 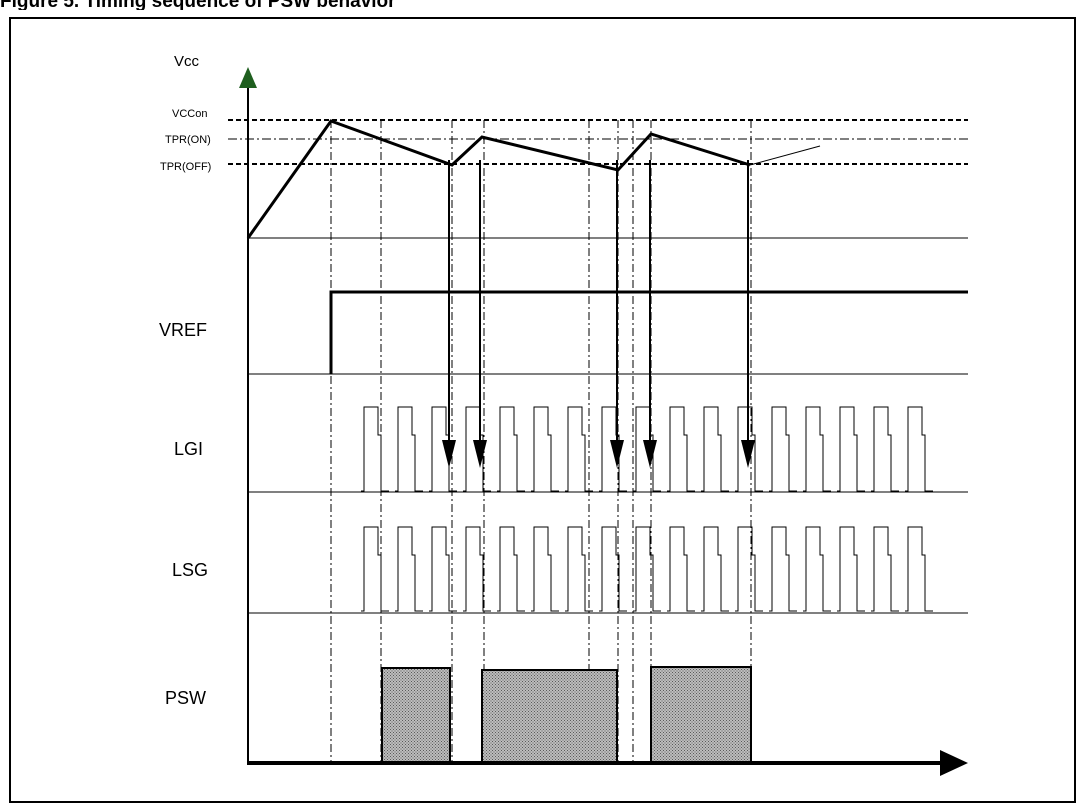 I want to click on lgi-waveform, so click(x=647, y=449).